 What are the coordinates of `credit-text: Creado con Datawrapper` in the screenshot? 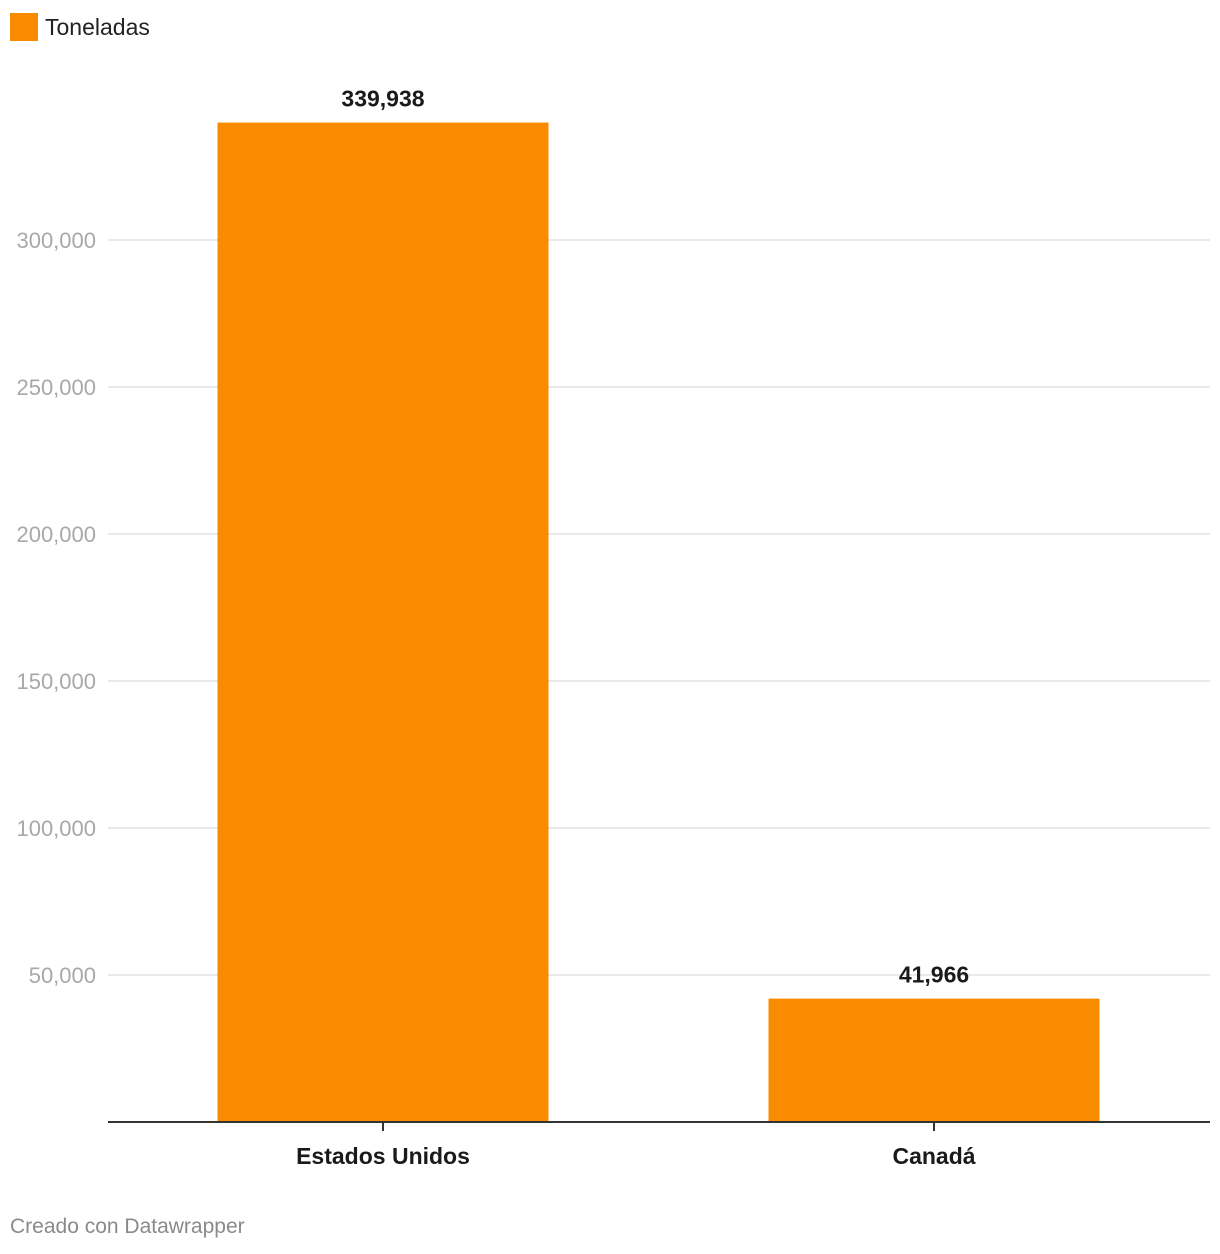 It's located at (127, 1226).